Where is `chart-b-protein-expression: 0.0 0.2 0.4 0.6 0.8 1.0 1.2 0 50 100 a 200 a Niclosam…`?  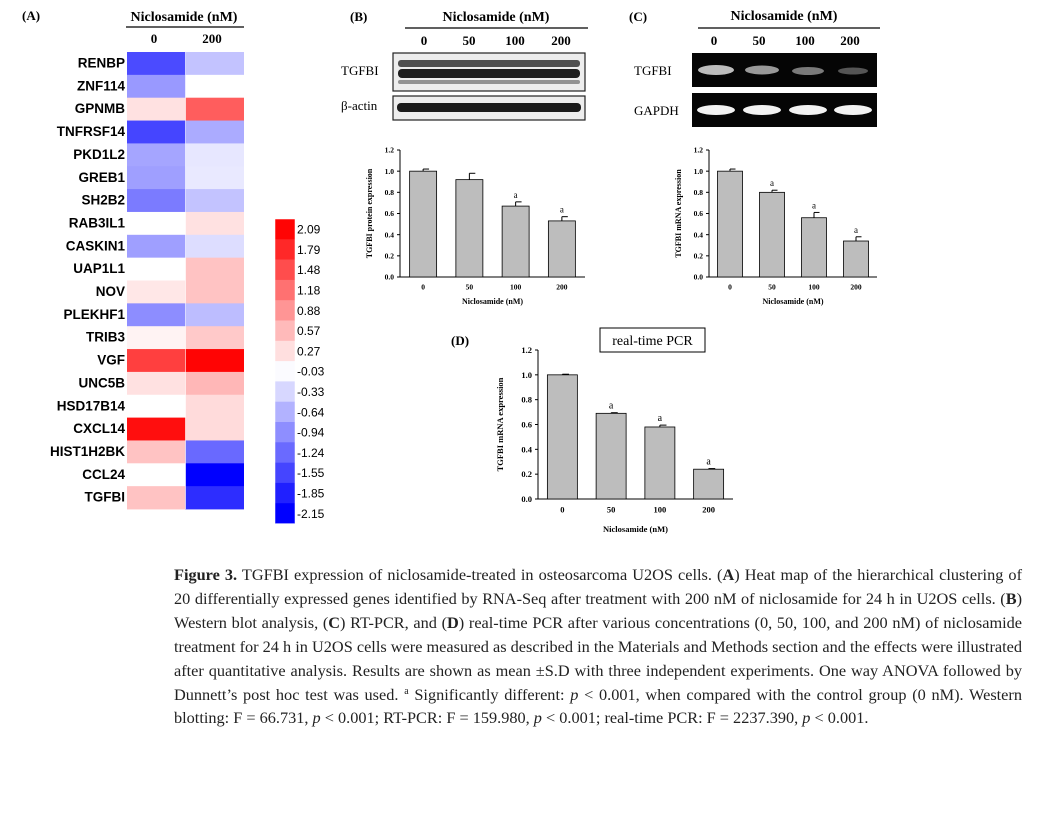
chart-b-protein-expression: 0.0 0.2 0.4 0.6 0.8 1.0 1.2 0 50 100 a 200 a Niclosam… is located at coordinates (475, 226).